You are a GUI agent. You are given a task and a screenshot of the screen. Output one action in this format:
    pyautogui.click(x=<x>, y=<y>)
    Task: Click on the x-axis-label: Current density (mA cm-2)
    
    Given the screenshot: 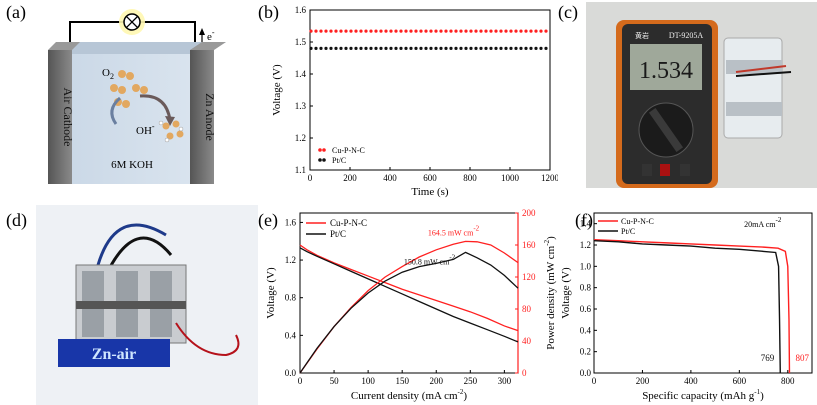 What is the action you would take?
    pyautogui.click(x=409, y=395)
    